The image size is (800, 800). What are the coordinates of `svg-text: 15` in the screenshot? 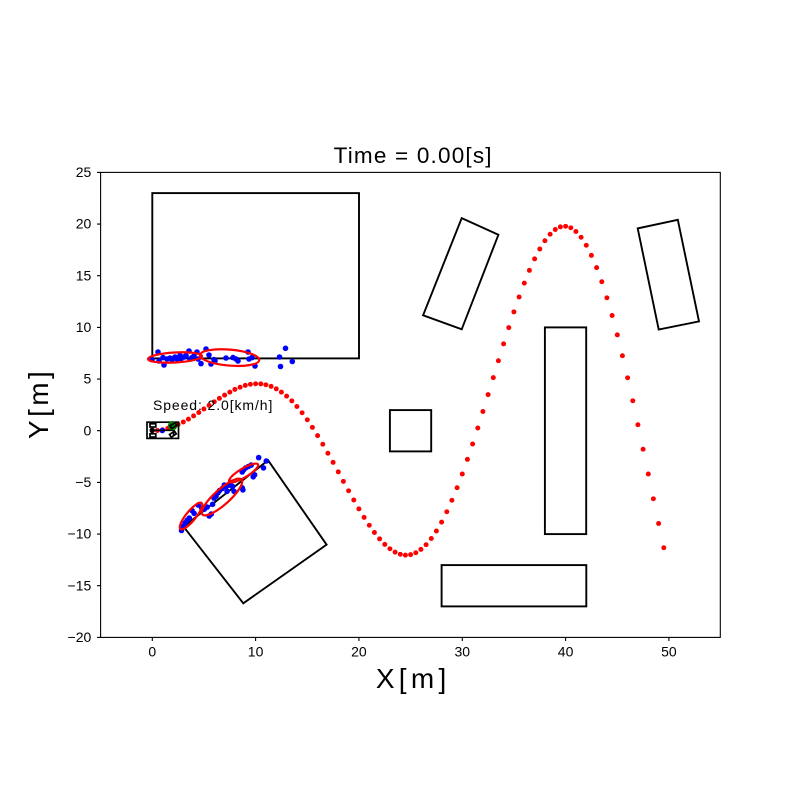 It's located at (84, 275).